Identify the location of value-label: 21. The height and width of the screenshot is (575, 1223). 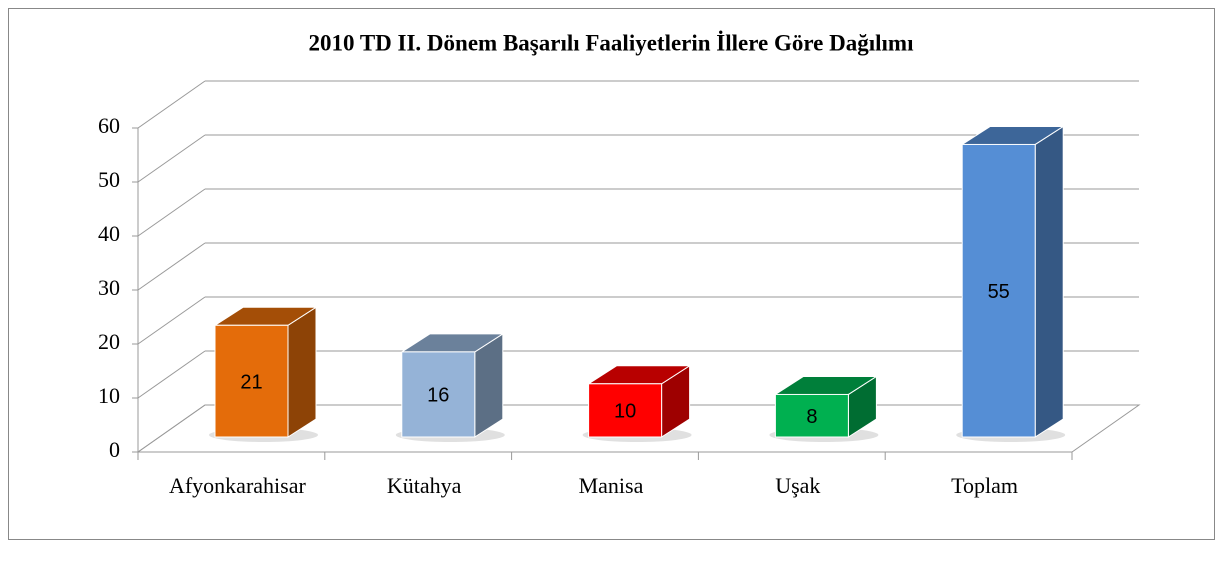
(251, 382).